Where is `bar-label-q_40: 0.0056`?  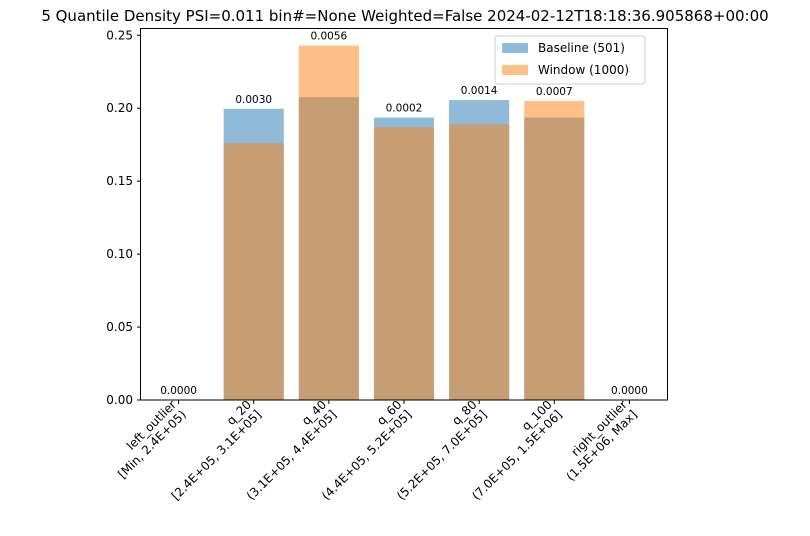
bar-label-q_40: 0.0056 is located at coordinates (328, 37).